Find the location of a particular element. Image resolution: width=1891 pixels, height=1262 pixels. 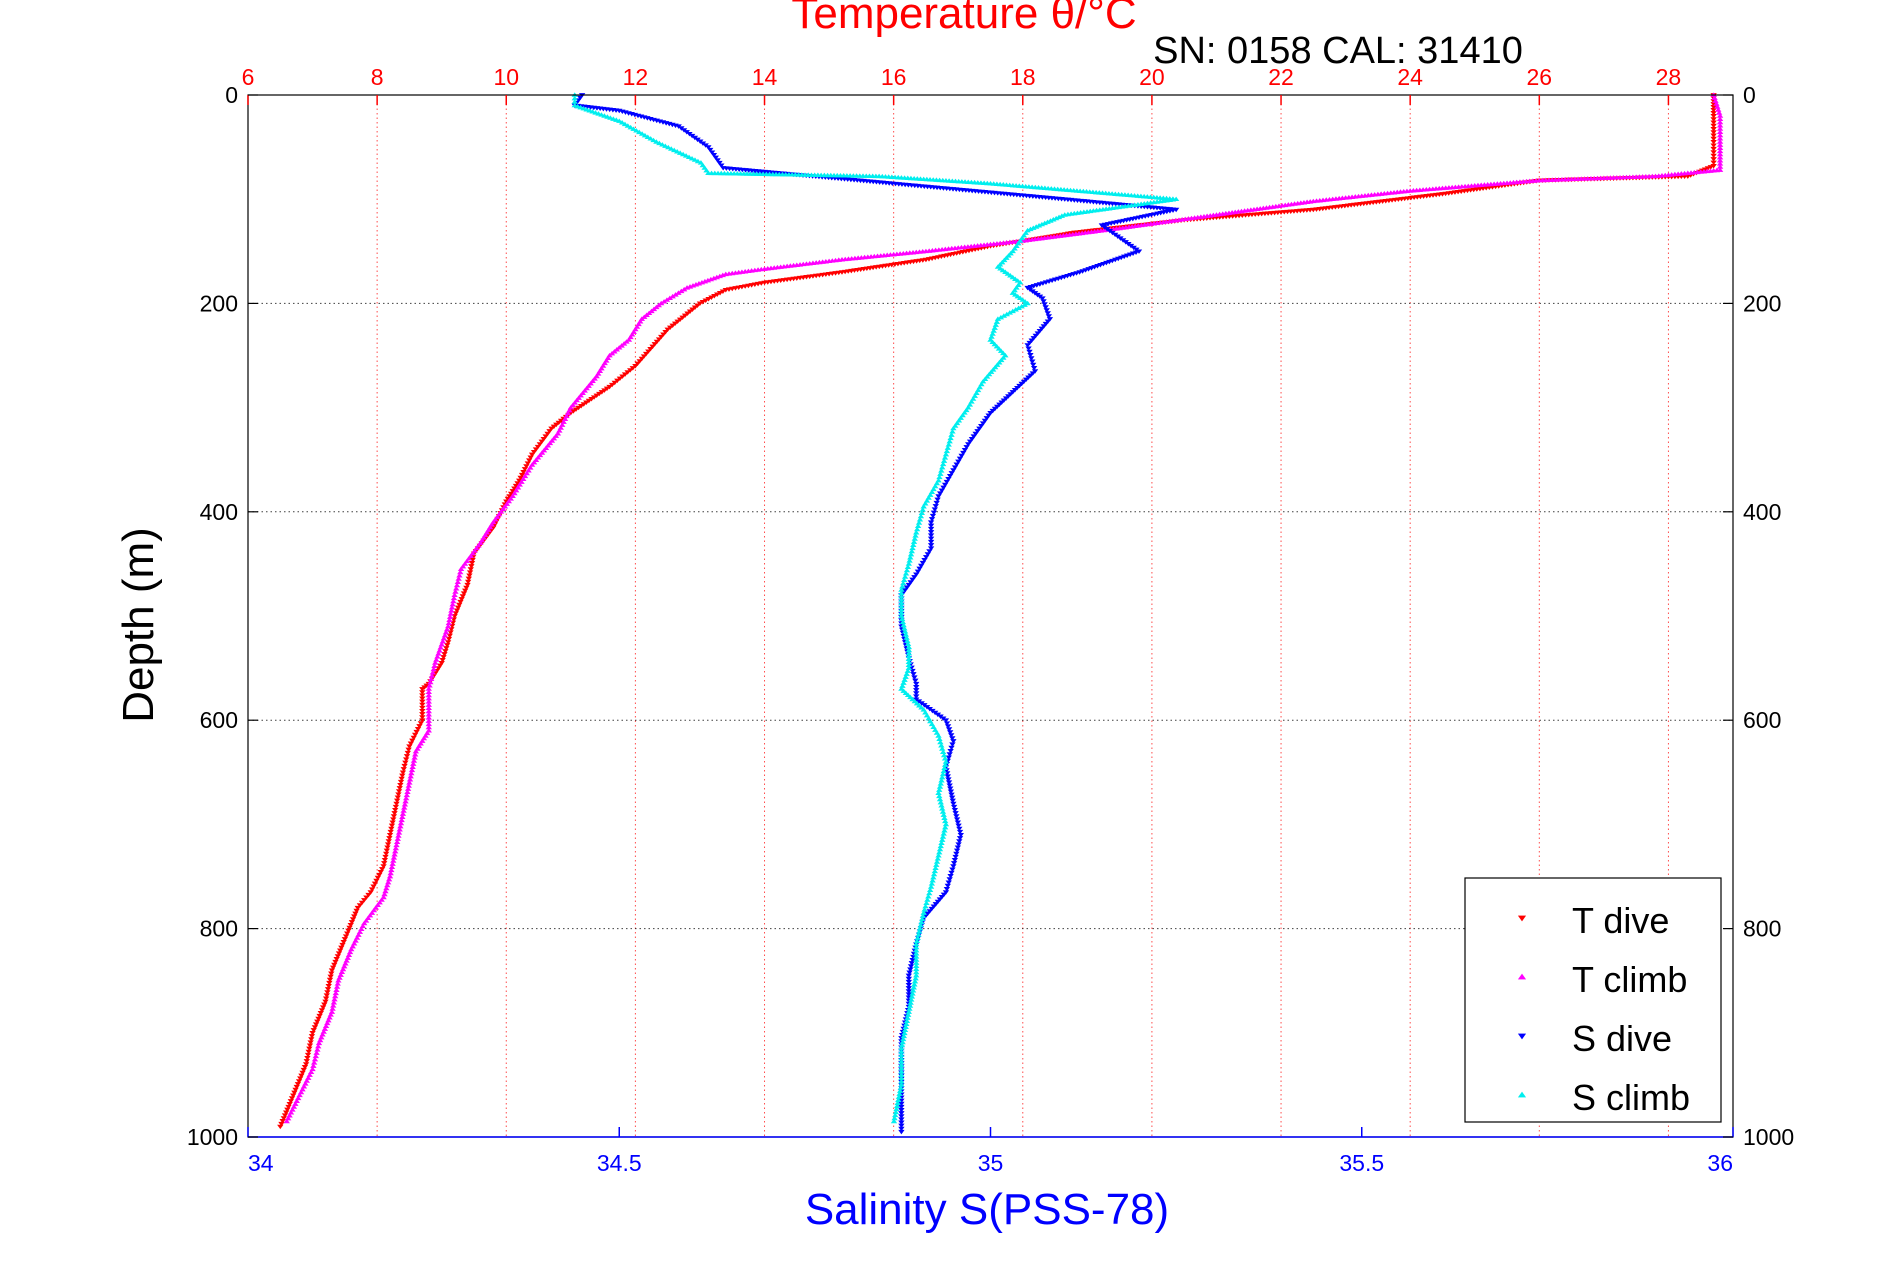

depth-tick-label-left: 200 is located at coordinates (219, 303).